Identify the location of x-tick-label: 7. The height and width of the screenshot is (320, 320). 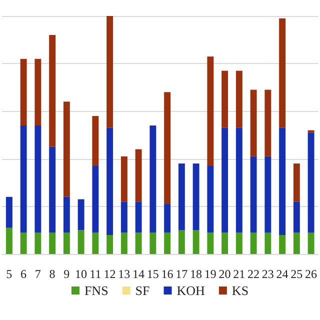
(37, 274).